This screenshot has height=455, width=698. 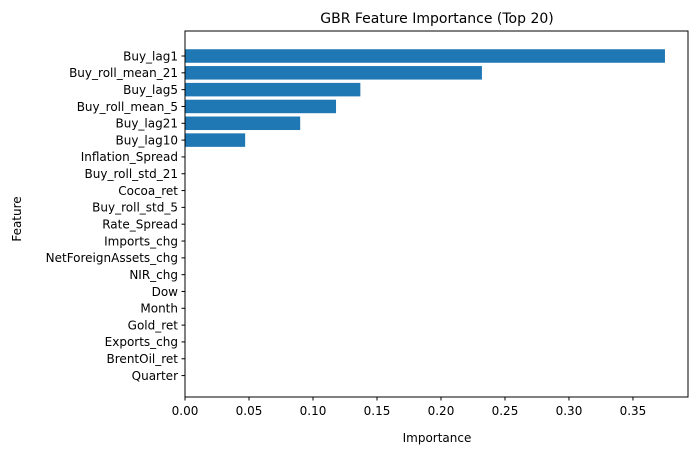 I want to click on y-tick-label: NIR_chg, so click(x=153, y=275).